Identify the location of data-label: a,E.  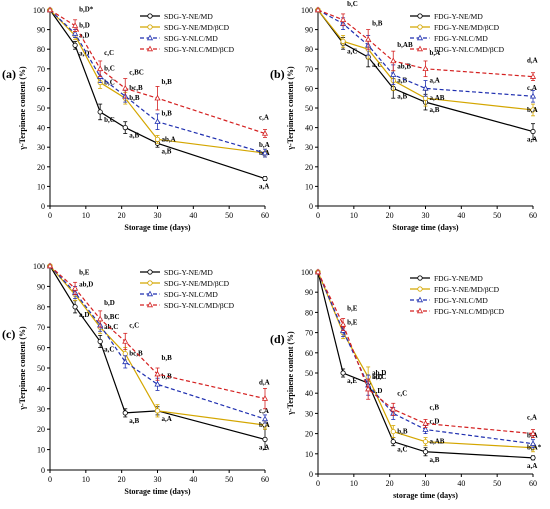
(352, 381).